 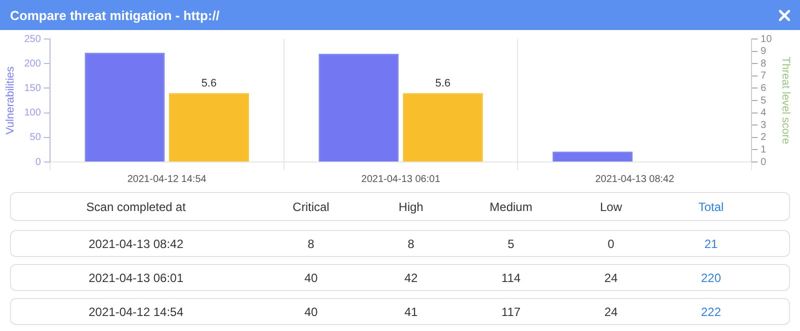 I want to click on data-label: 41, so click(x=411, y=311).